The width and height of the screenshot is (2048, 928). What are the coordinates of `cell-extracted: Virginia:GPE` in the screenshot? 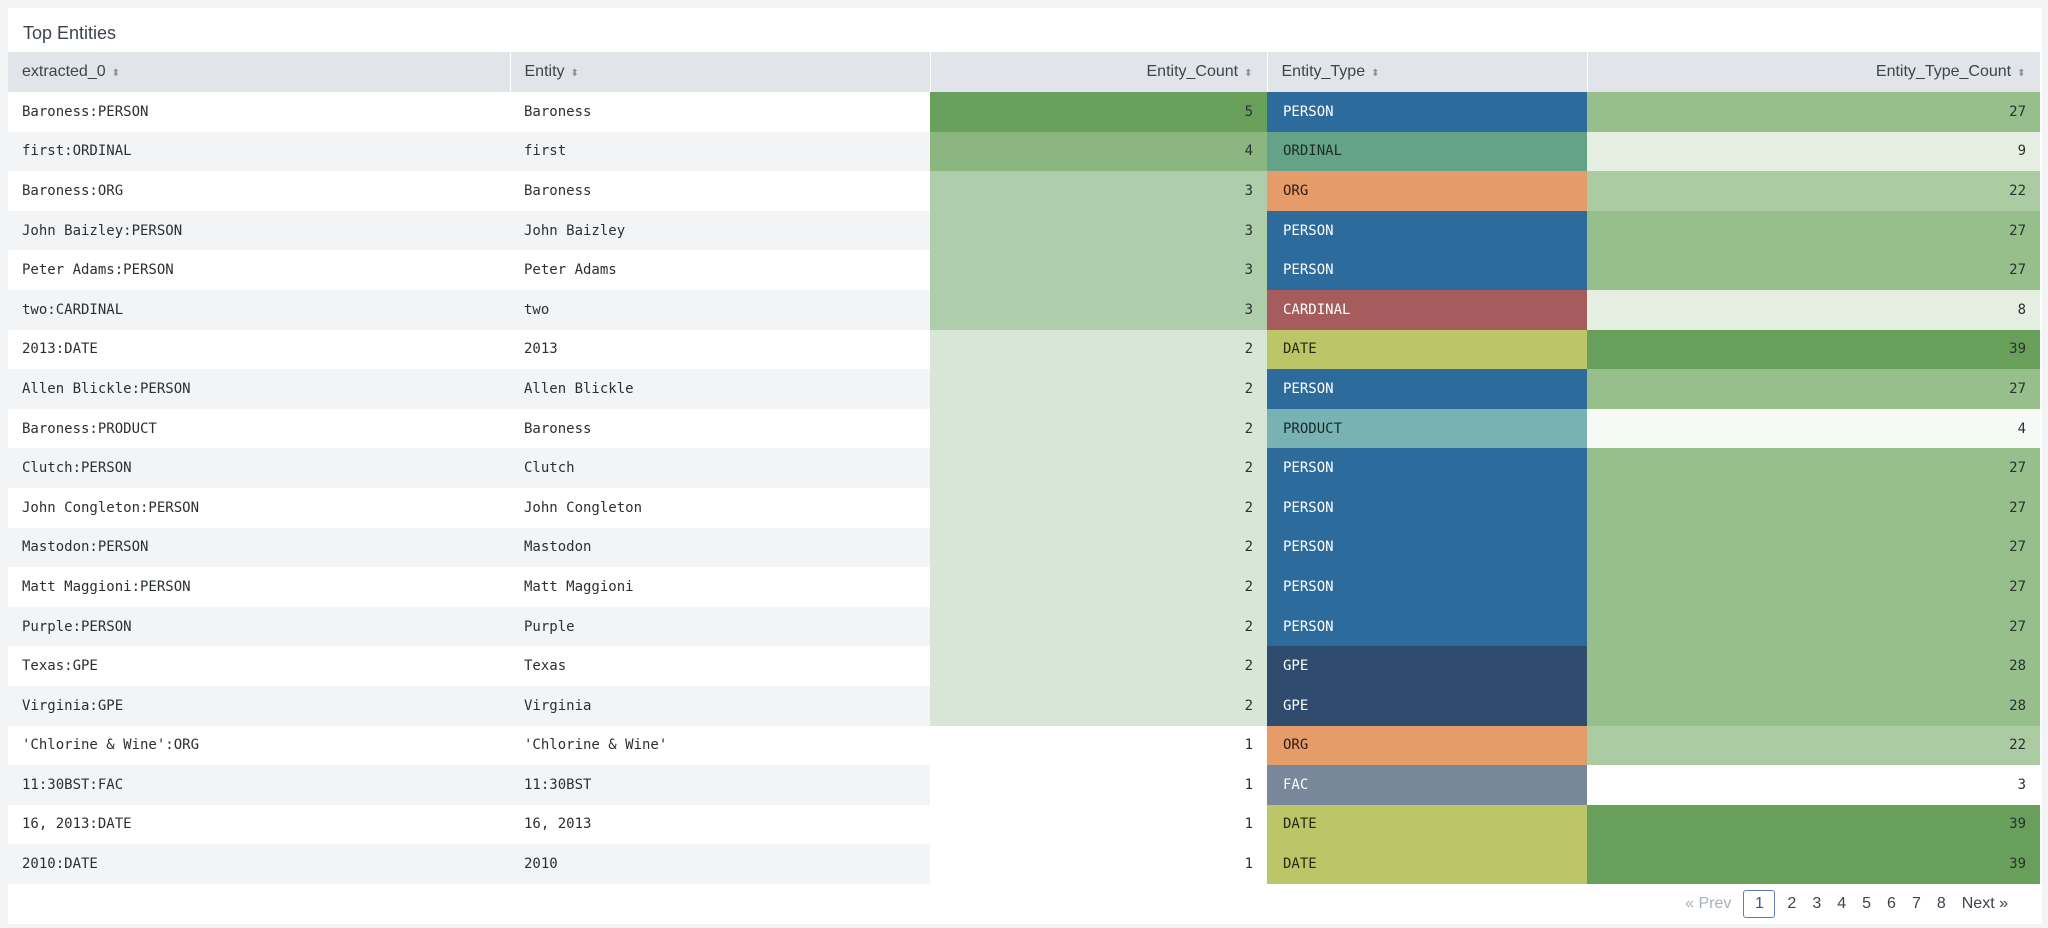 It's located at (259, 705).